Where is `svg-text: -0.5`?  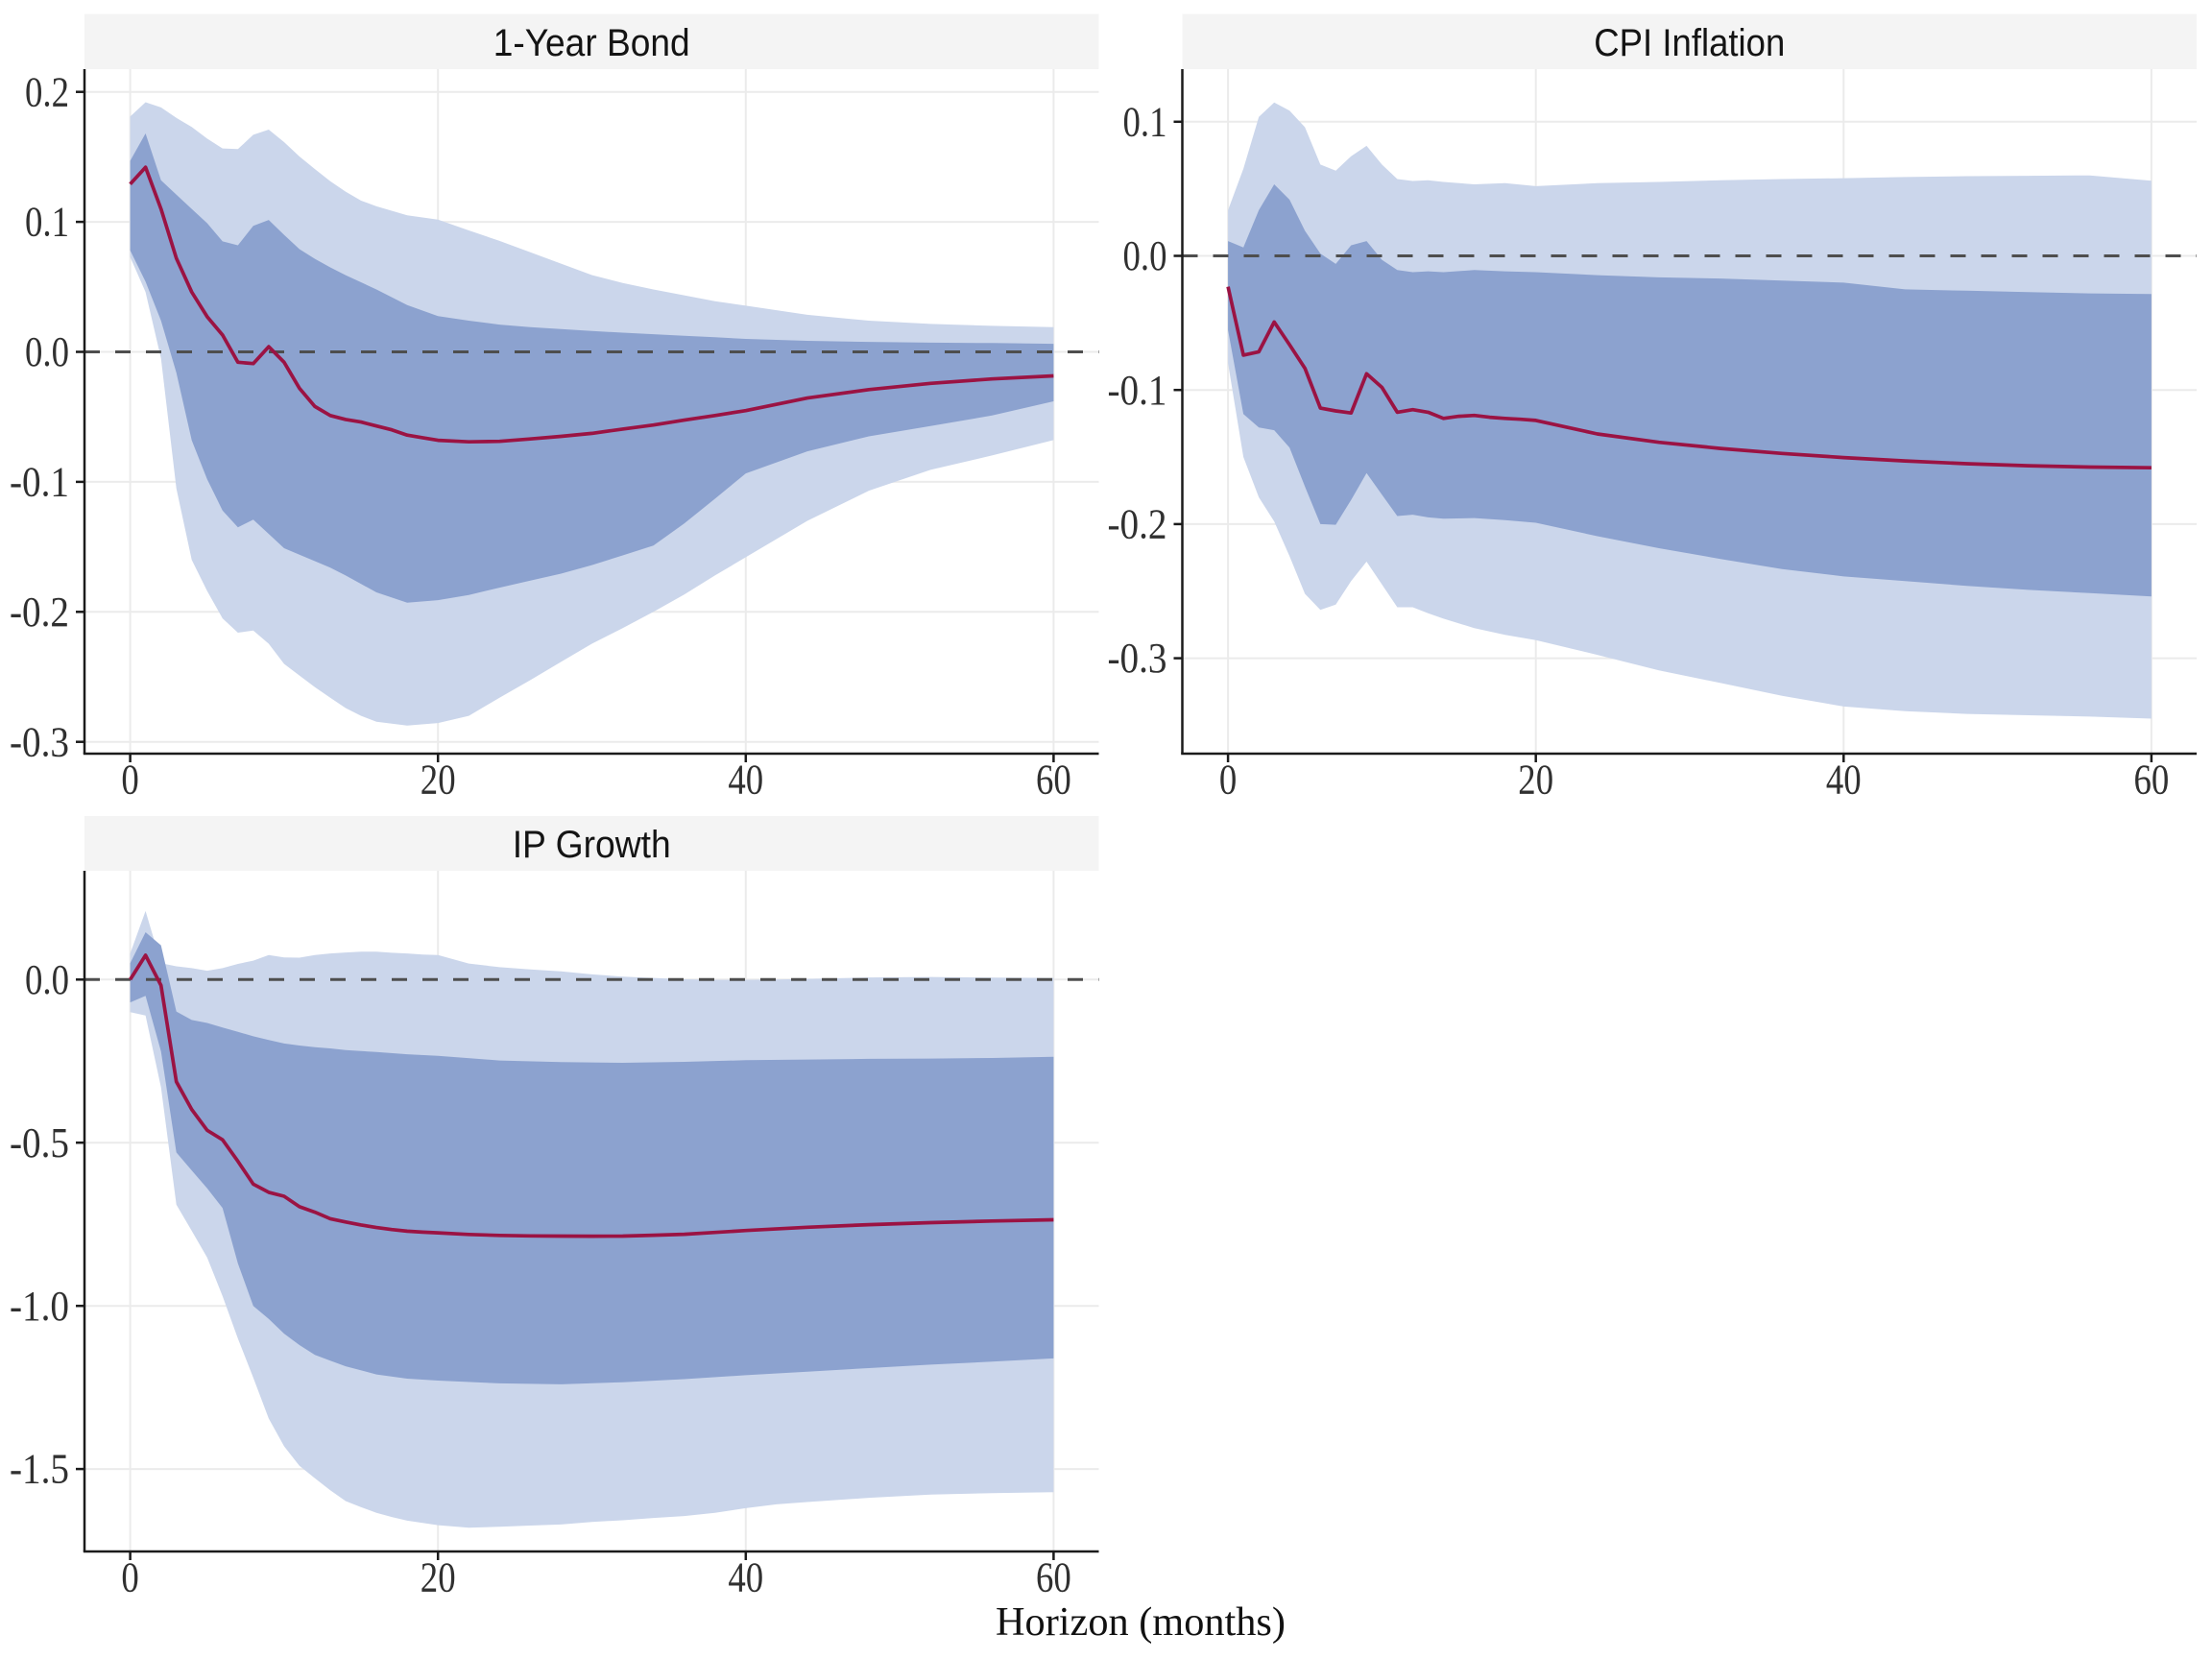 svg-text: -0.5 is located at coordinates (39, 1142).